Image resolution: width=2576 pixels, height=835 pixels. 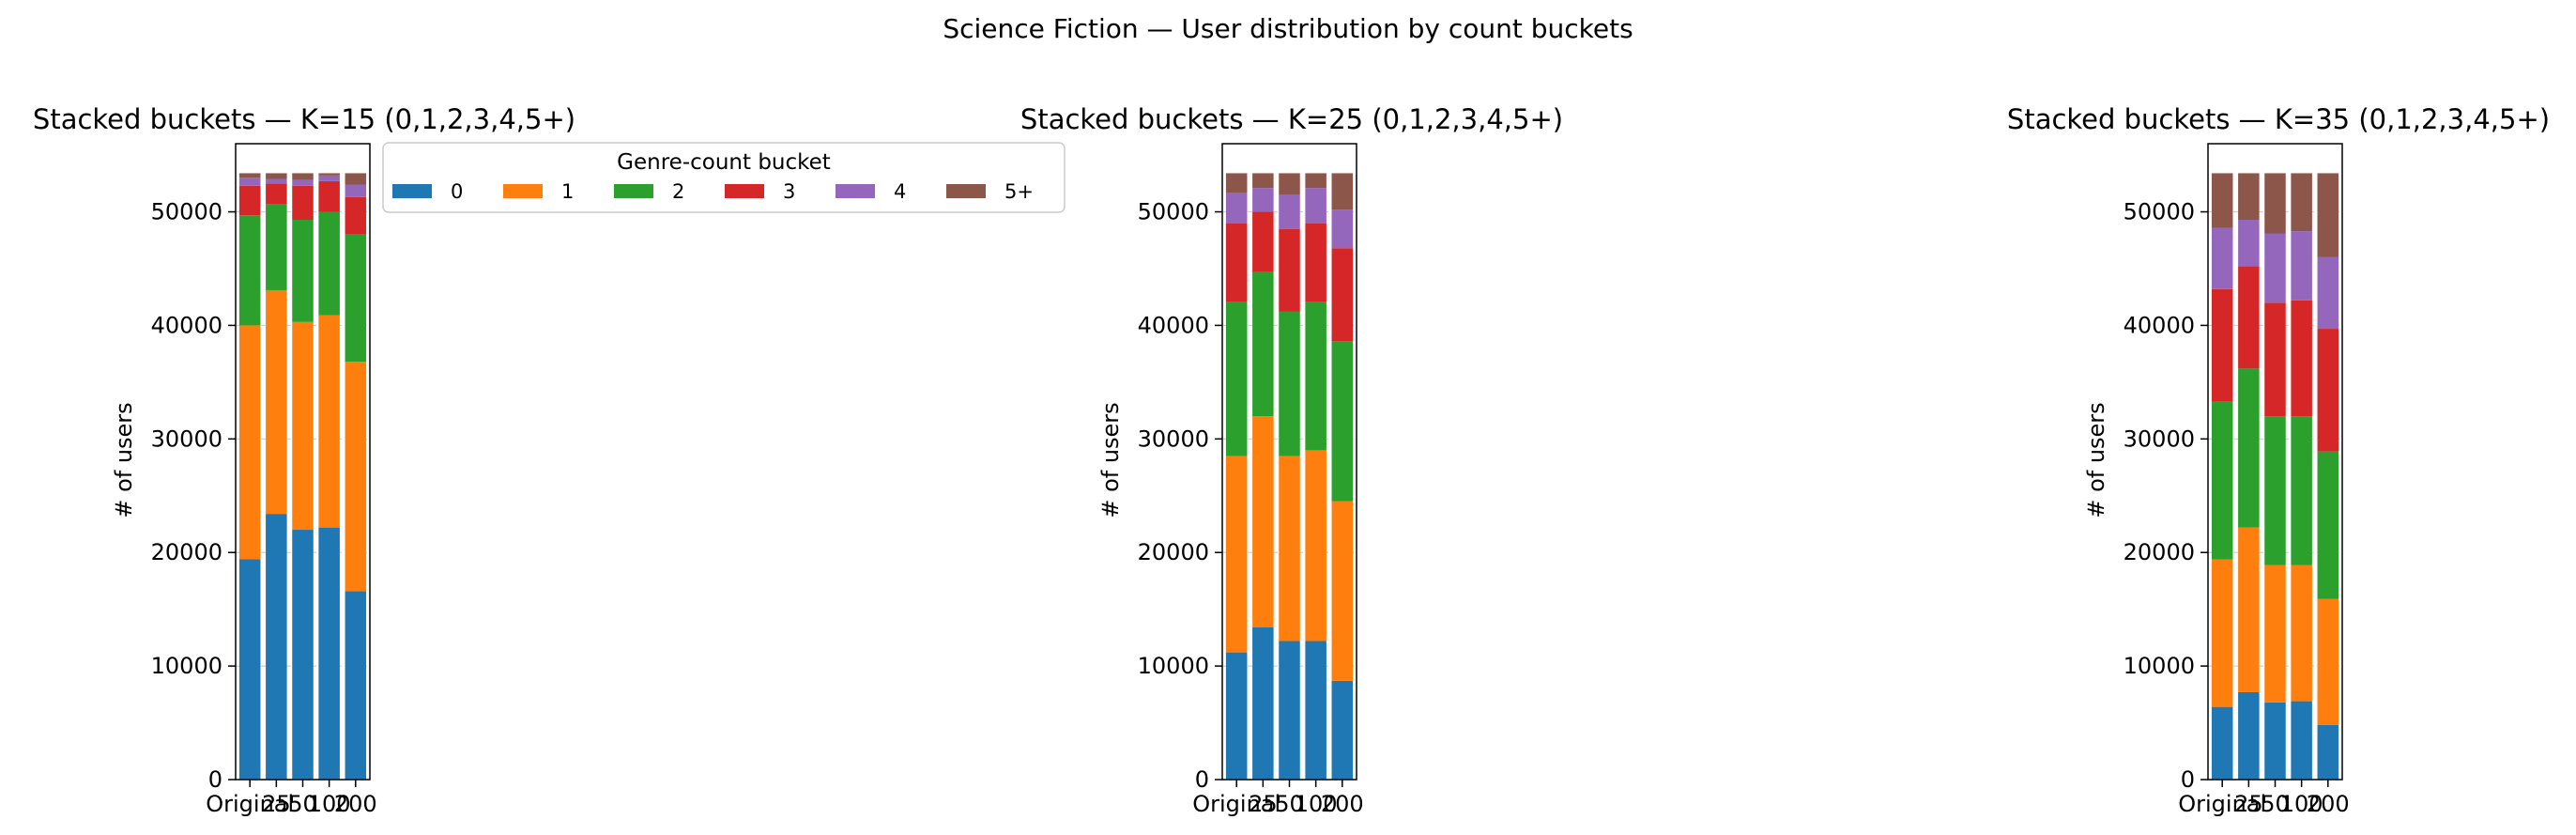 I want to click on legend-title: Genre-count bucket, so click(x=724, y=162).